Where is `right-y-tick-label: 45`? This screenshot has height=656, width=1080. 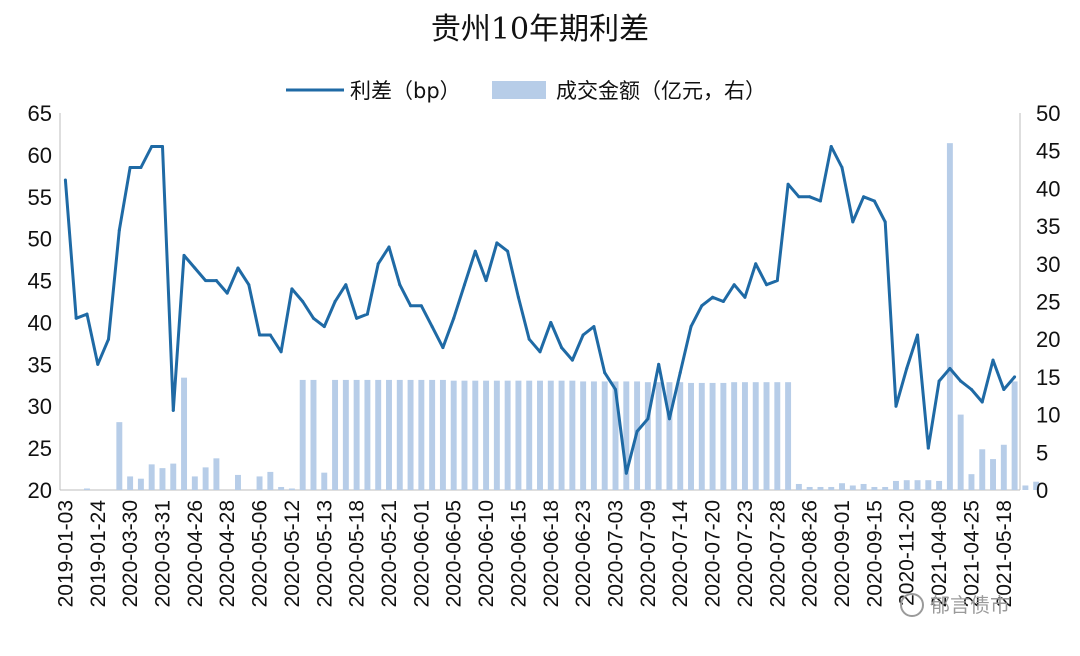 right-y-tick-label: 45 is located at coordinates (1048, 151).